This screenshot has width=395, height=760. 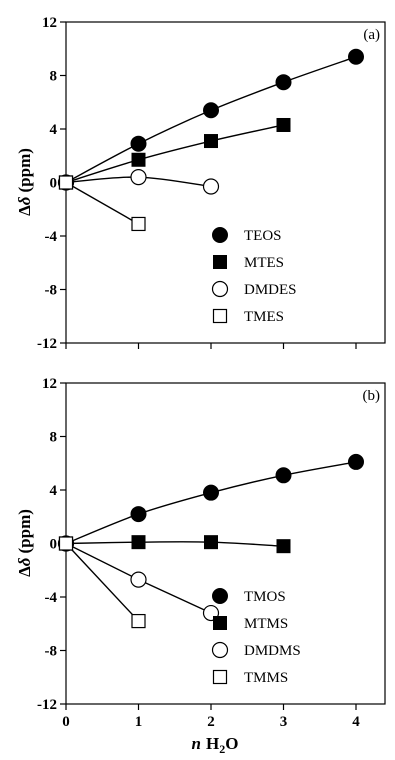 I want to click on legend-marker-dmdms, so click(x=220, y=650).